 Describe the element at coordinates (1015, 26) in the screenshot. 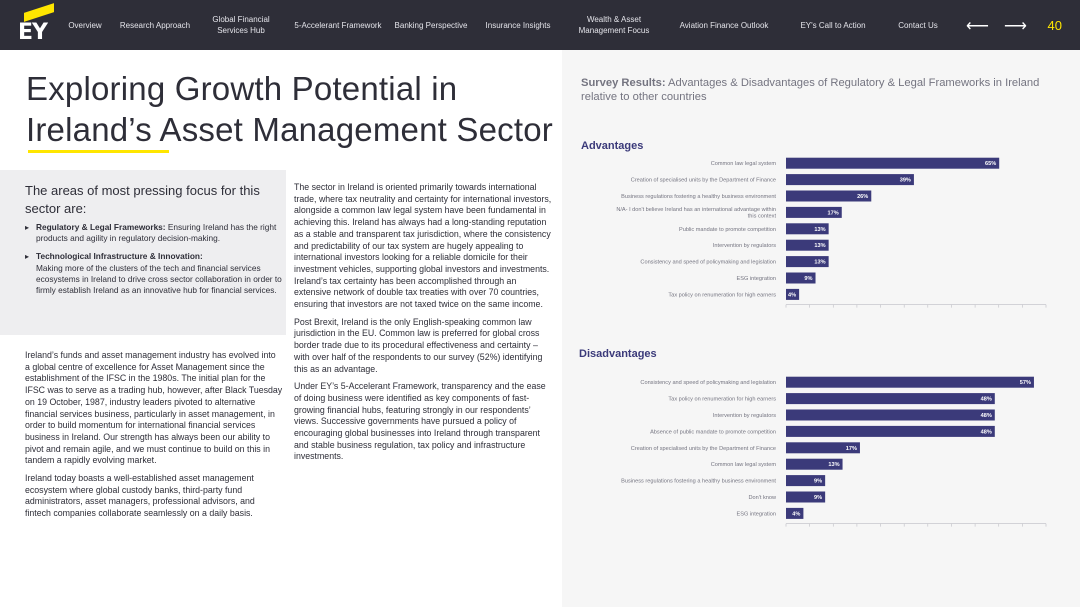

I see `arrow-right-icon: ⟶` at that location.